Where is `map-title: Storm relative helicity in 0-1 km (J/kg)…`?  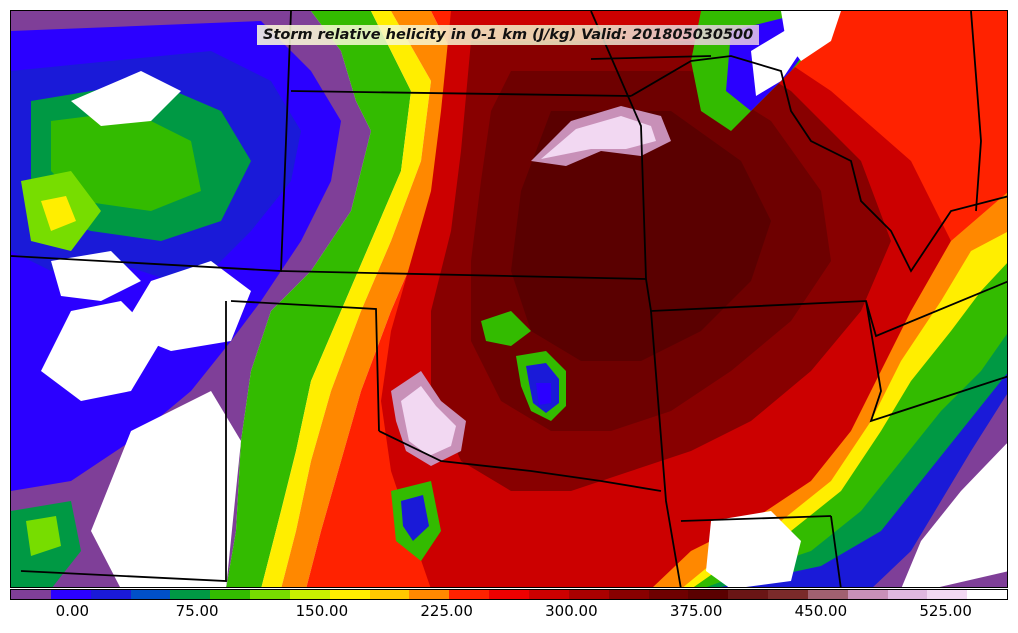
map-title: Storm relative helicity in 0-1 km (J/kg)… is located at coordinates (508, 35).